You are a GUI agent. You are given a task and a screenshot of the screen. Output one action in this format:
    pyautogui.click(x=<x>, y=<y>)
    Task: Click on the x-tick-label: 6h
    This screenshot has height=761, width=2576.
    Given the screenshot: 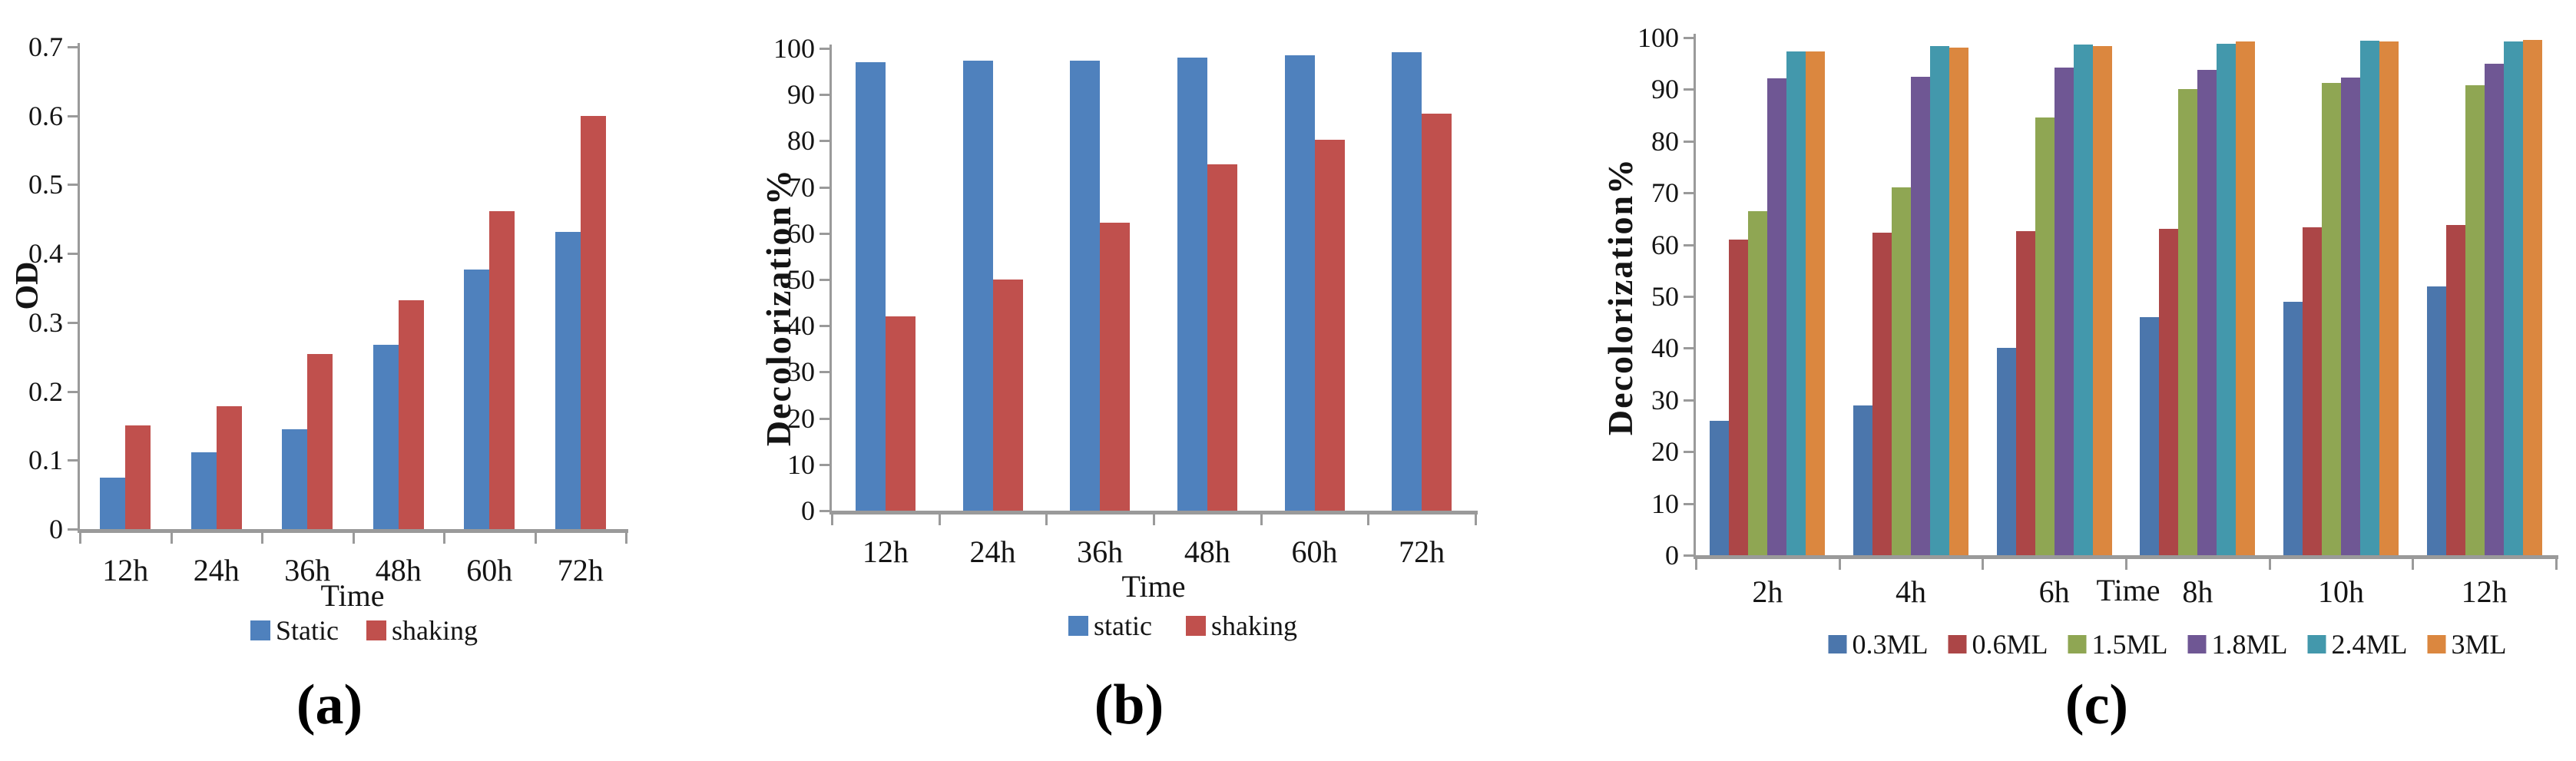 What is the action you would take?
    pyautogui.click(x=2054, y=591)
    